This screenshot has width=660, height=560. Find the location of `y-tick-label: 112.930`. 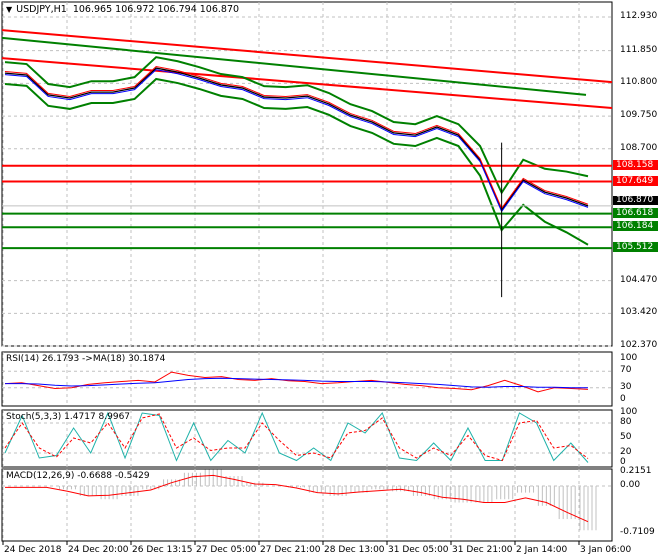

y-tick-label: 112.930 is located at coordinates (639, 16).